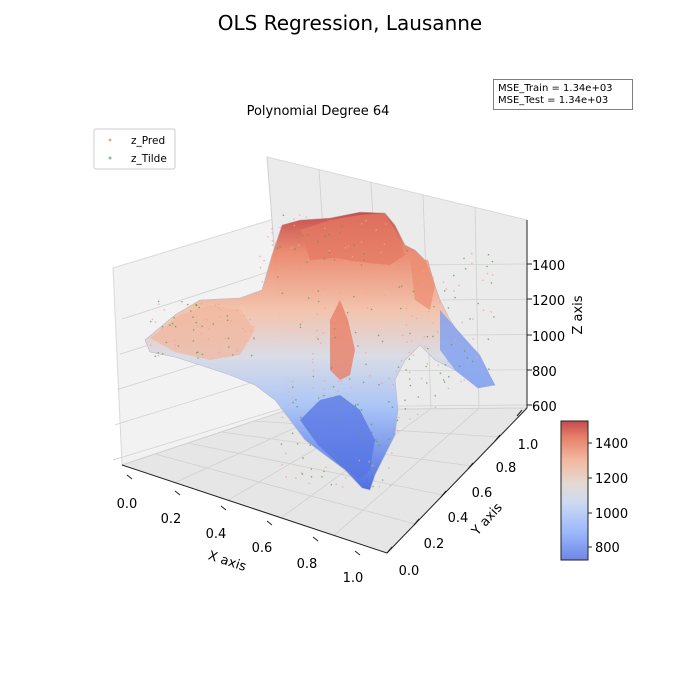  Describe the element at coordinates (544, 407) in the screenshot. I see `z-tick-0: 600` at that location.